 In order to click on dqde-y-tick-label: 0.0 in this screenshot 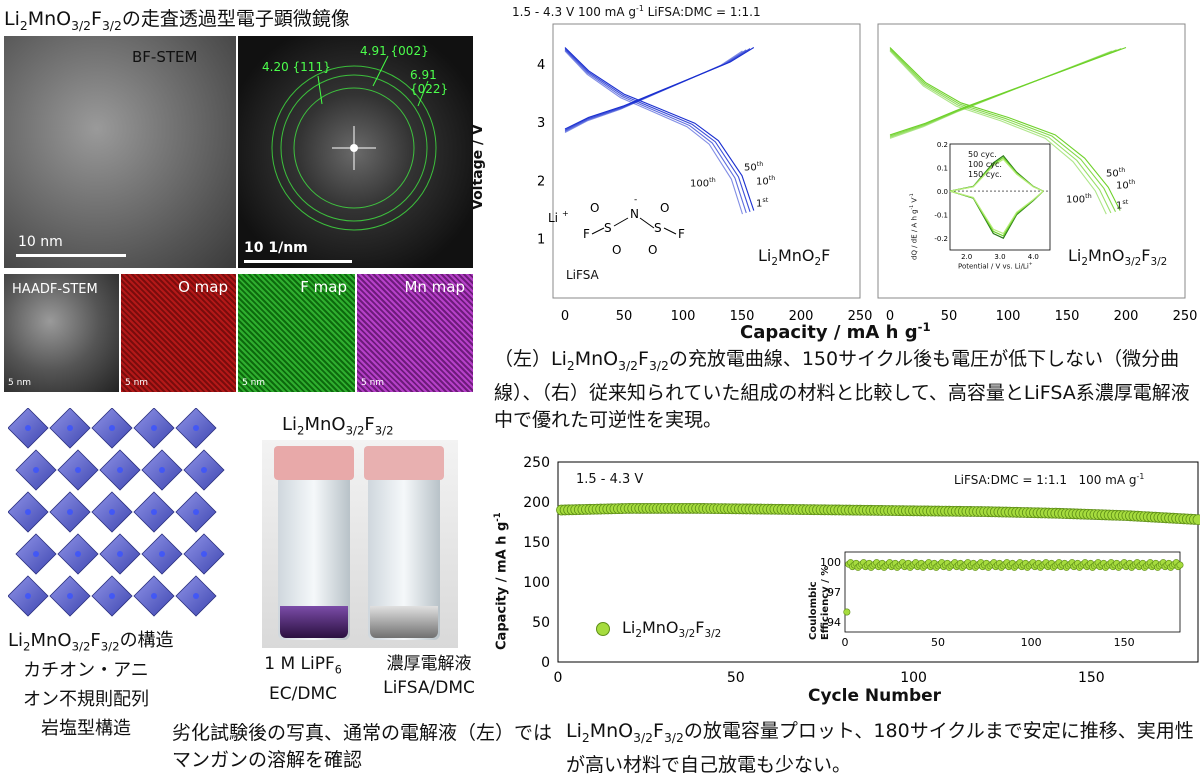, I will do `click(942, 192)`.